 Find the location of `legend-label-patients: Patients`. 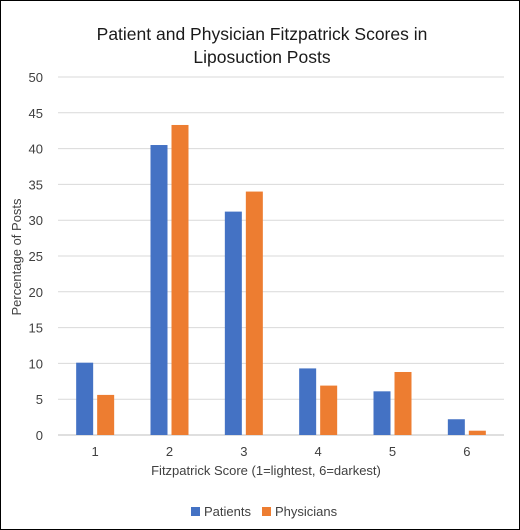

legend-label-patients: Patients is located at coordinates (227, 511).